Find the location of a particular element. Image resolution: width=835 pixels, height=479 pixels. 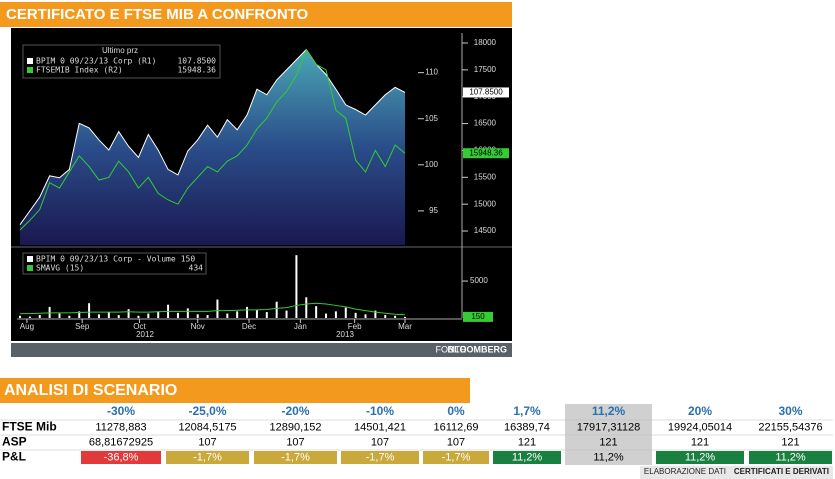

scenario-column: 11,2% is located at coordinates (609, 411).